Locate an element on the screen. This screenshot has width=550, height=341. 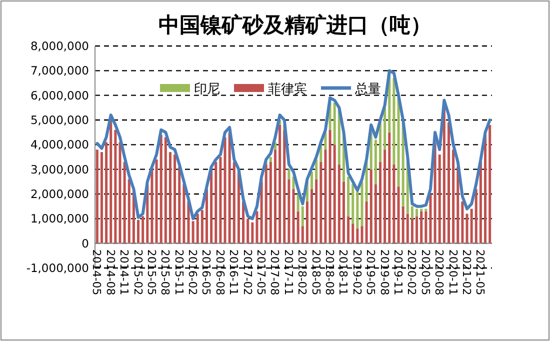
x-tick-label: 2018-02 is located at coordinates (302, 272).